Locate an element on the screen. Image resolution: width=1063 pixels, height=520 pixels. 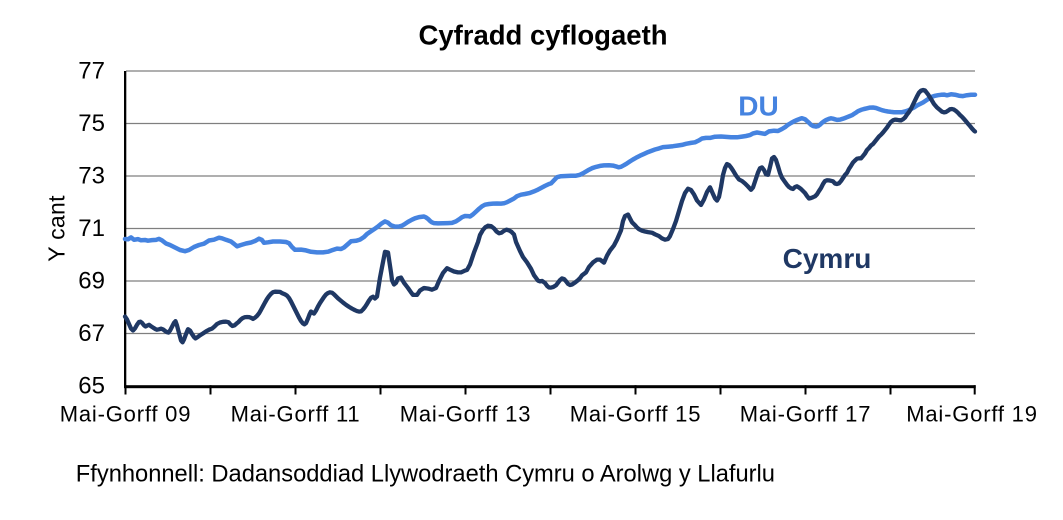
svg-text: 65 is located at coordinates (91, 386).